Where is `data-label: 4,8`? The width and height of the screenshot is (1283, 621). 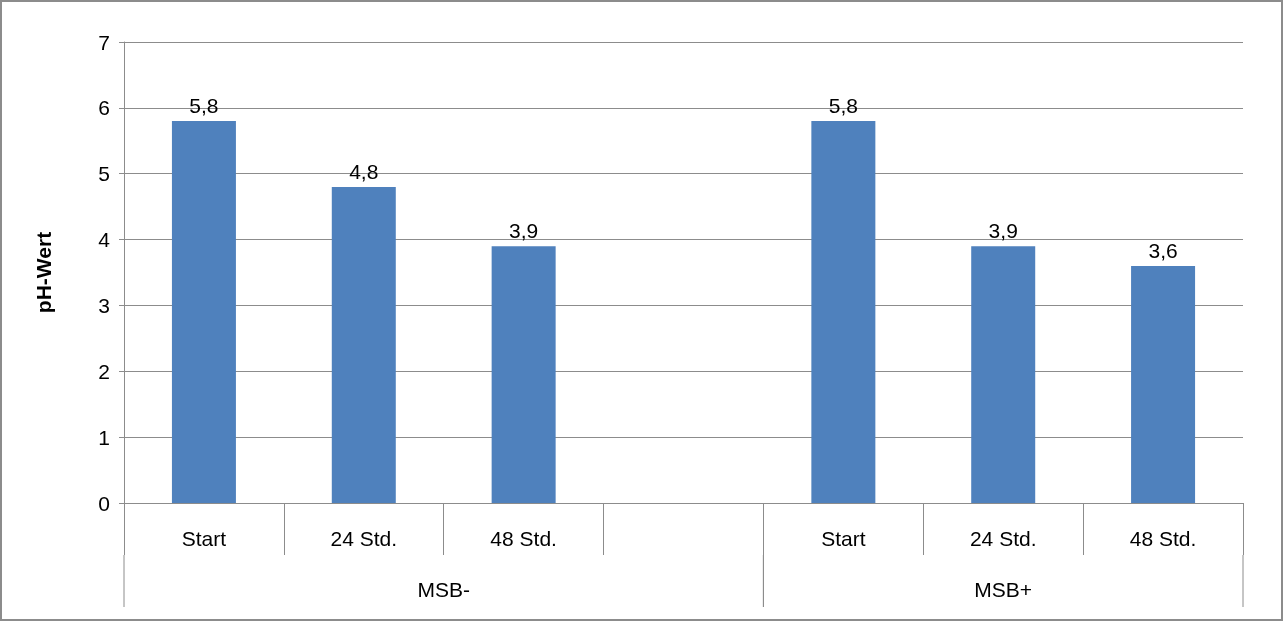
data-label: 4,8 is located at coordinates (364, 171).